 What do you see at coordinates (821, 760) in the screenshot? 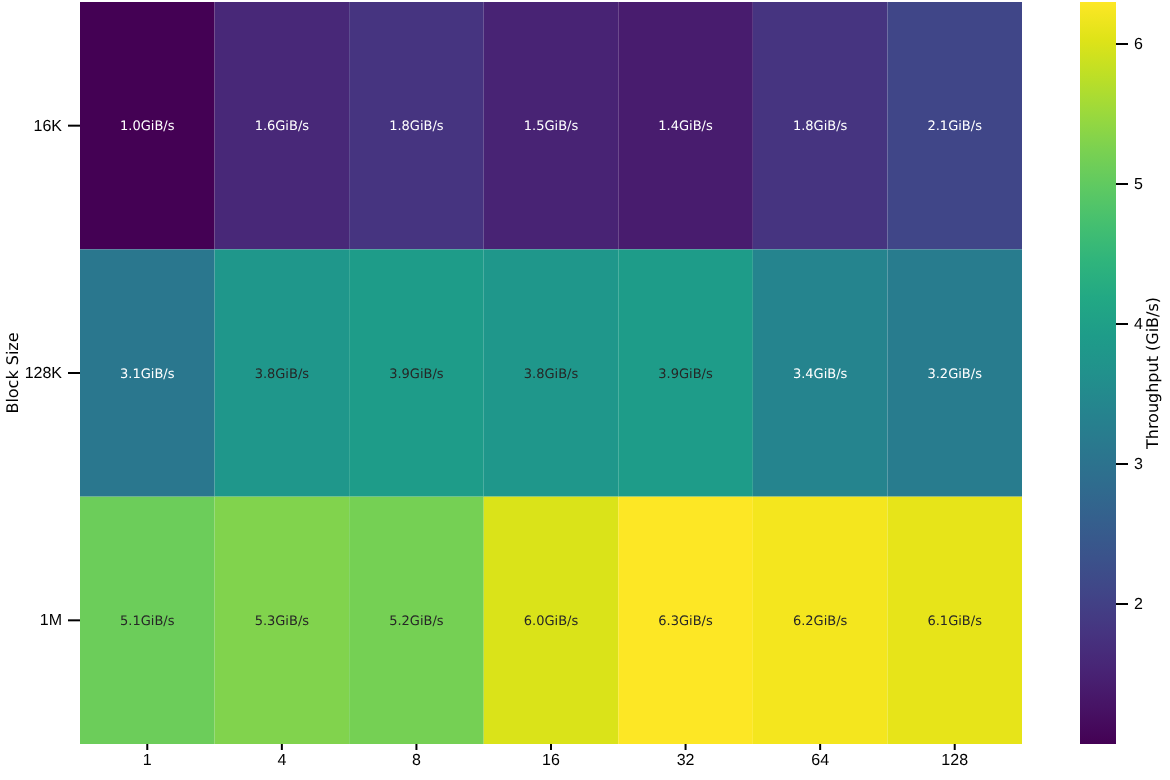
I see `x-tick-label: 64` at bounding box center [821, 760].